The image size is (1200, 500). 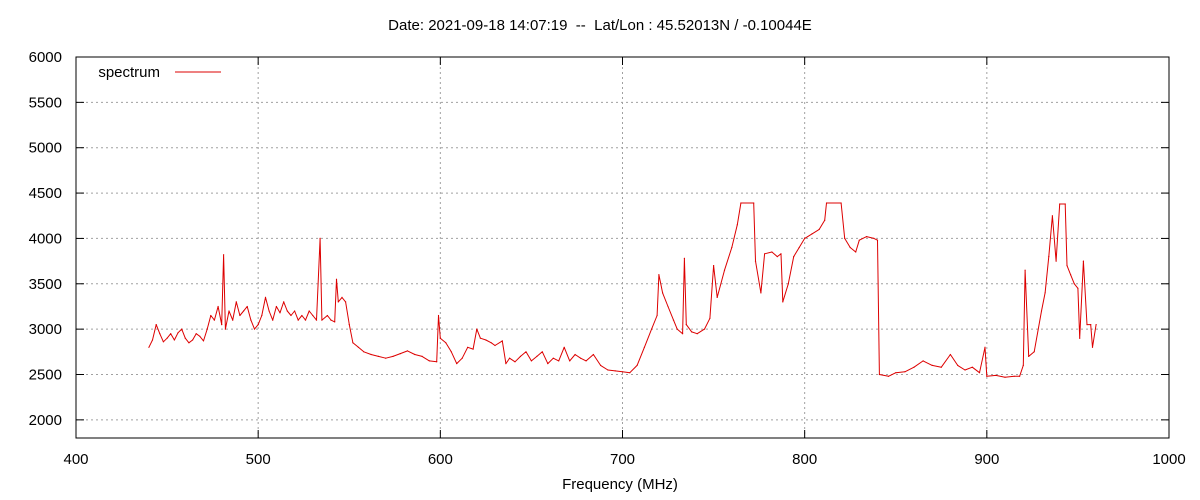 I want to click on y-tick-label: 6000, so click(x=45, y=57).